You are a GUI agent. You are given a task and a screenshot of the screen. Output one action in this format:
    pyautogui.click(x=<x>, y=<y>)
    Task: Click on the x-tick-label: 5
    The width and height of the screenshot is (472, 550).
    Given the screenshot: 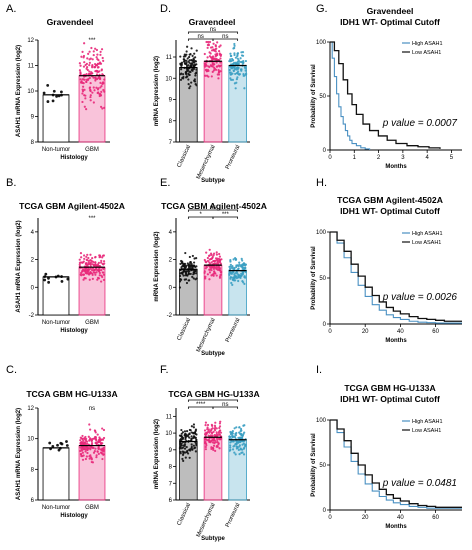 What is the action you would take?
    pyautogui.click(x=452, y=158)
    